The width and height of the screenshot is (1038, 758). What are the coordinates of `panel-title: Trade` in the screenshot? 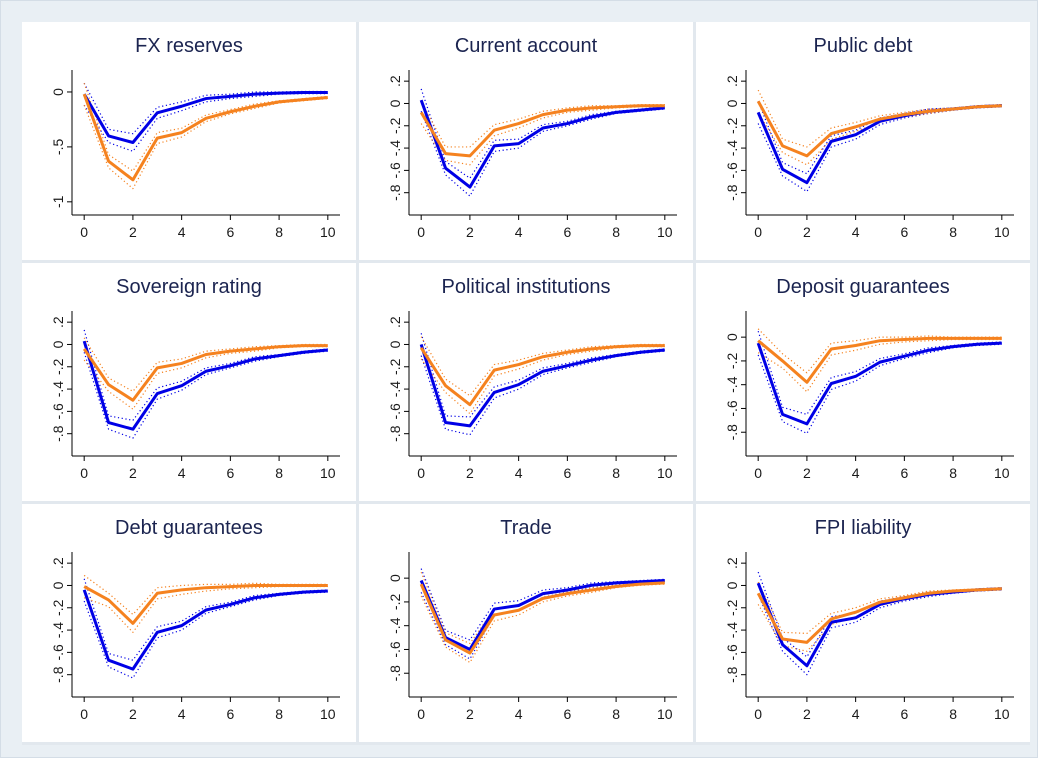 It's located at (526, 528).